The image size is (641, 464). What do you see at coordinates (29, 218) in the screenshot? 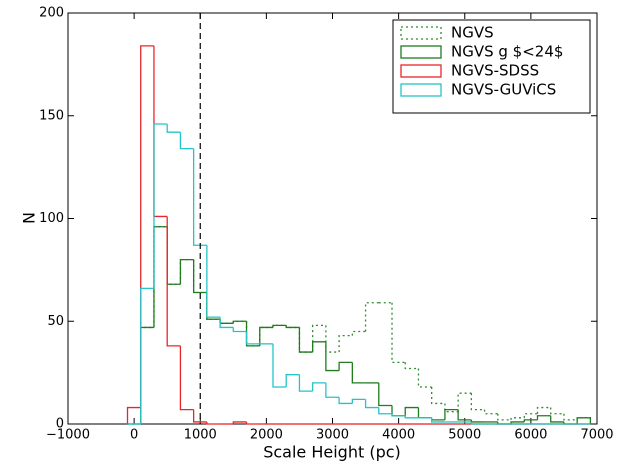
I see `y-axis-label: N` at bounding box center [29, 218].